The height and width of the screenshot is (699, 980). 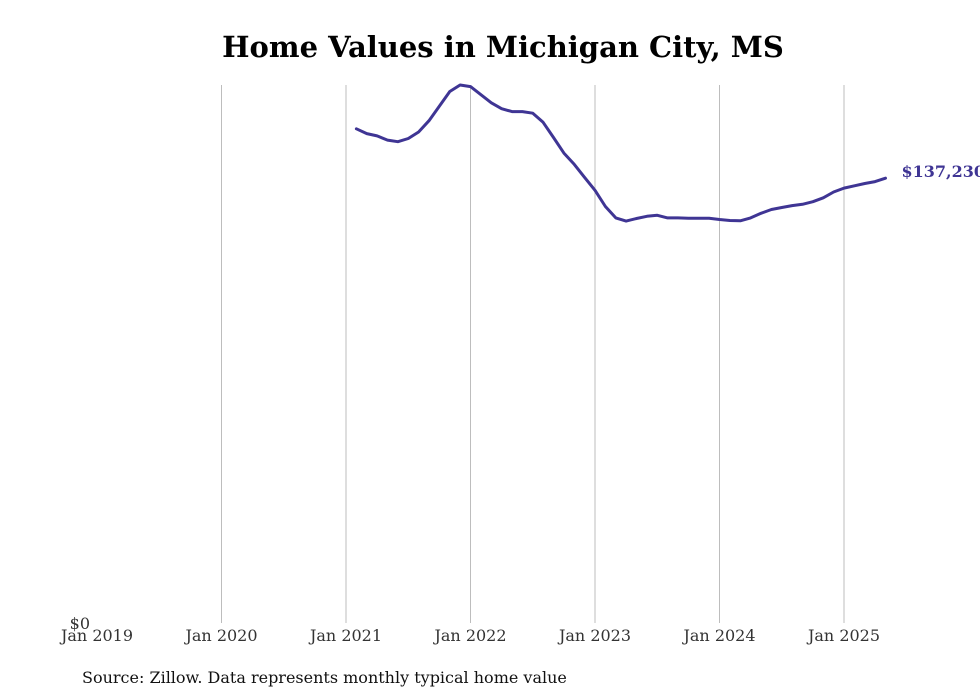 I want to click on y-axis: $0, so click(x=80, y=623).